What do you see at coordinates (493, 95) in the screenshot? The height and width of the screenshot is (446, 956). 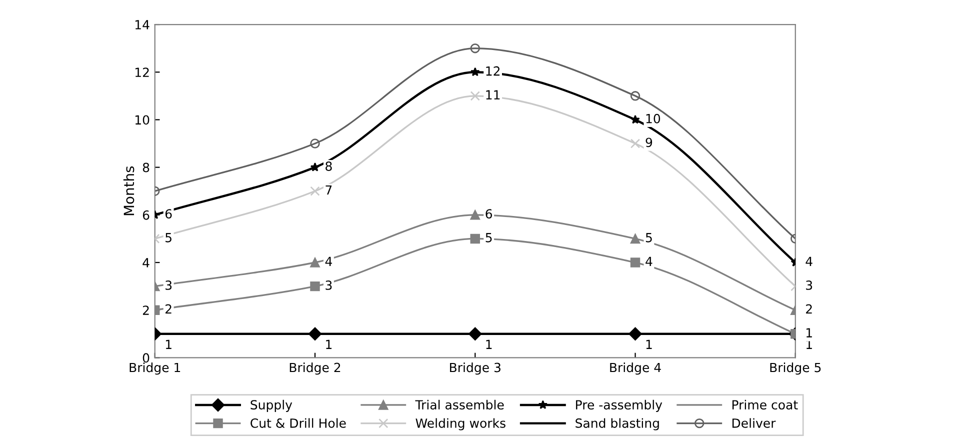 I see `data-label: 11` at bounding box center [493, 95].